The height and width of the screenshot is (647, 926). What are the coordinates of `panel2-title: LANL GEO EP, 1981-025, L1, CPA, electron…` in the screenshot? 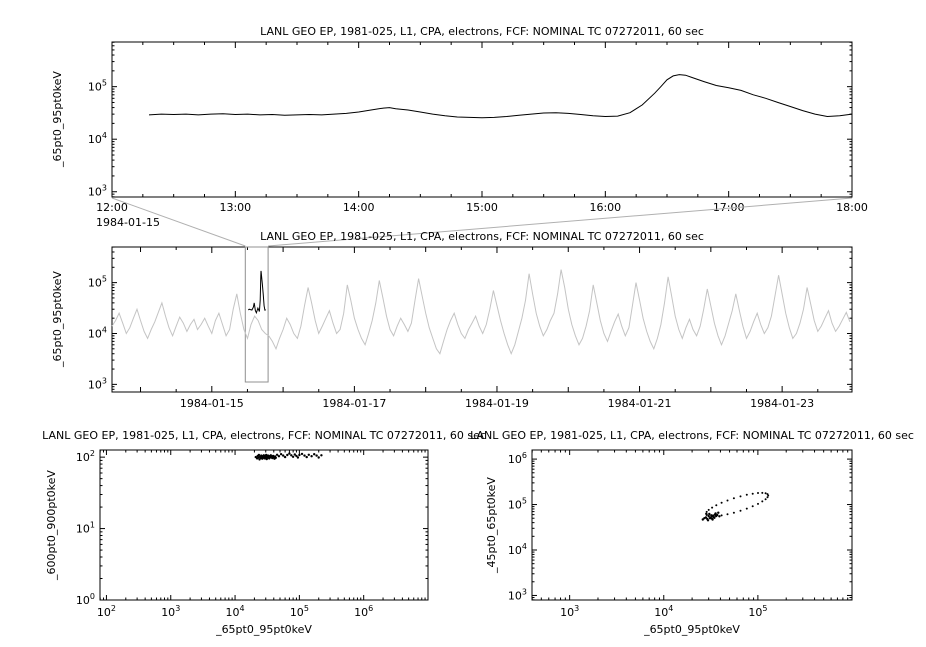 It's located at (482, 236).